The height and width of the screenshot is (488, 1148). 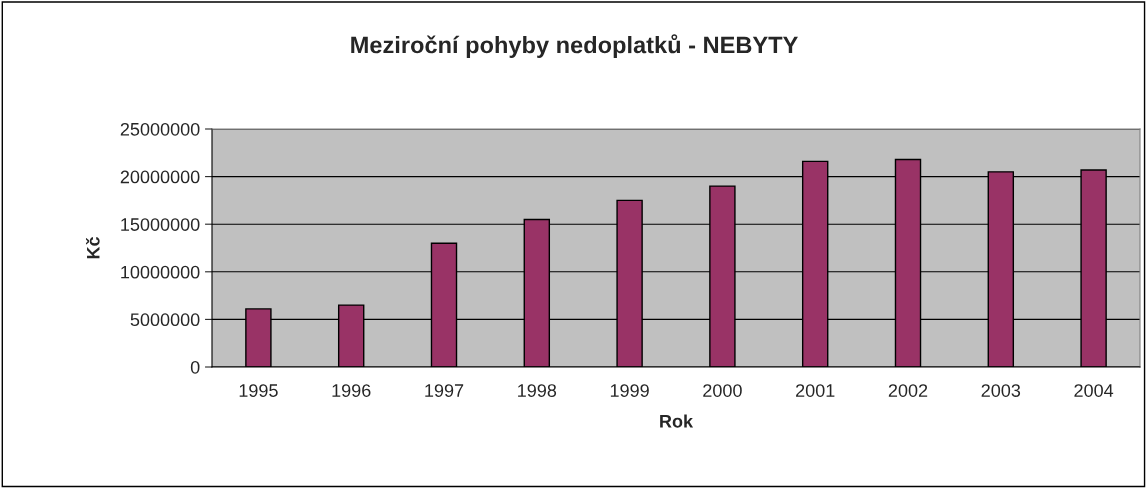 What do you see at coordinates (1001, 390) in the screenshot?
I see `x-tick-label: 2003` at bounding box center [1001, 390].